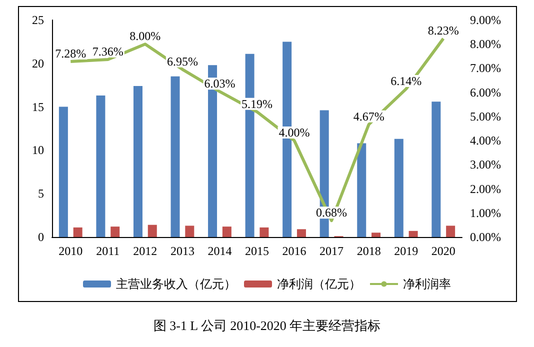 The width and height of the screenshot is (534, 347). I want to click on legend-label: 净利润（亿元）, so click(319, 284).